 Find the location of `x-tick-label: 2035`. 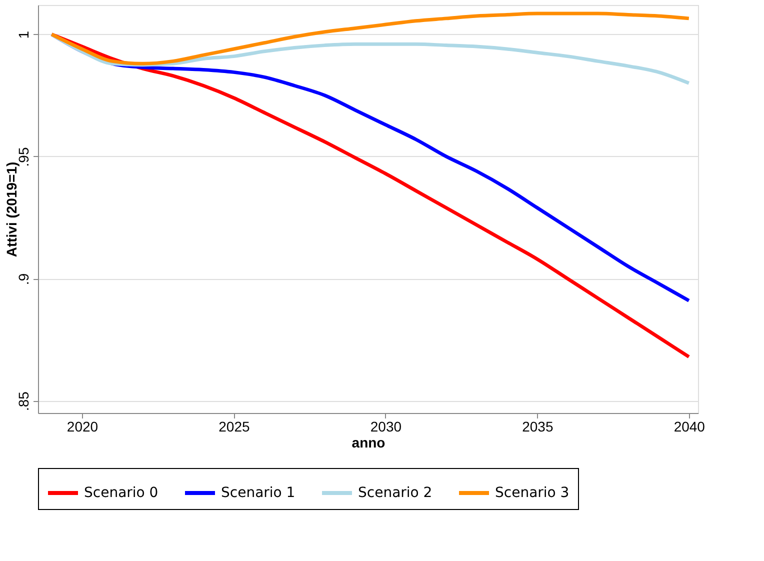

x-tick-label: 2035 is located at coordinates (538, 426).